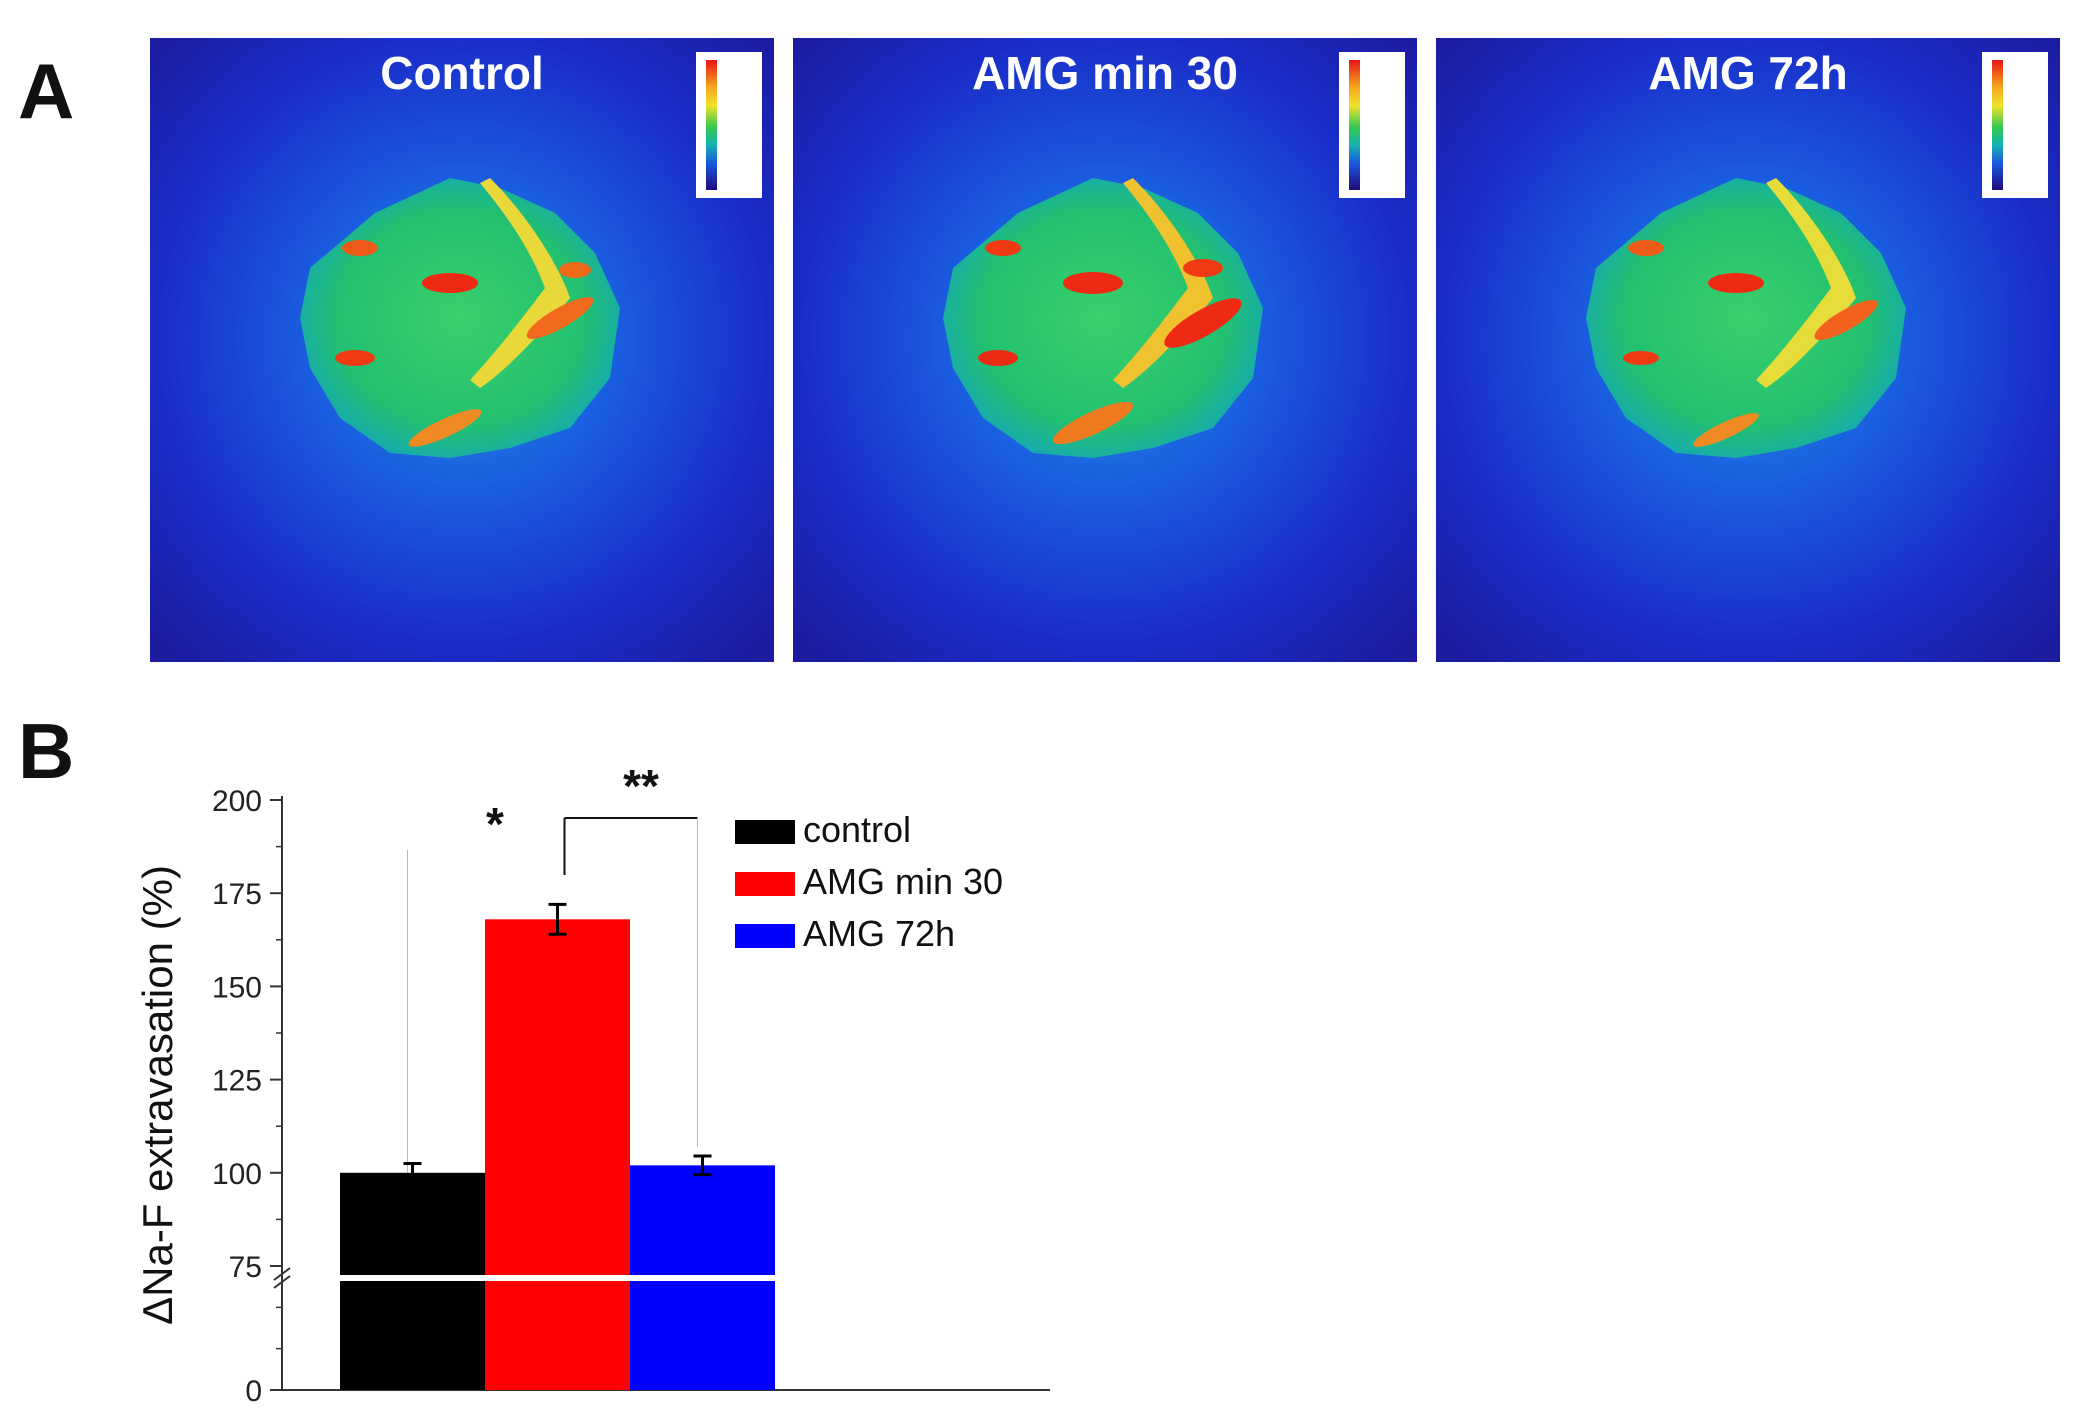 The image size is (2082, 1420). What do you see at coordinates (903, 881) in the screenshot?
I see `legend-label: AMG min 30` at bounding box center [903, 881].